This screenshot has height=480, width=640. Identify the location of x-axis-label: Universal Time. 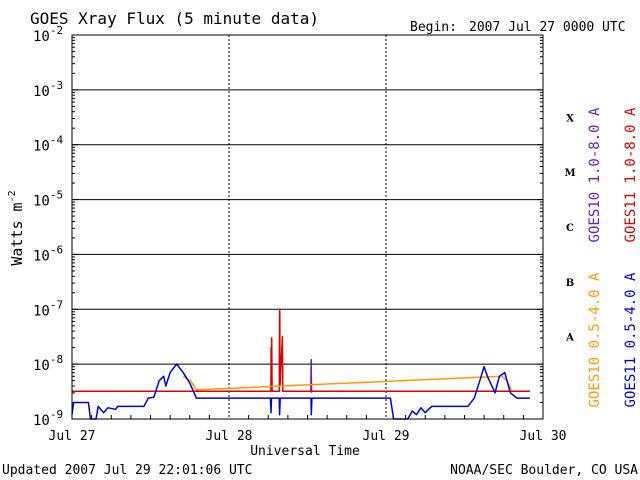
(305, 451).